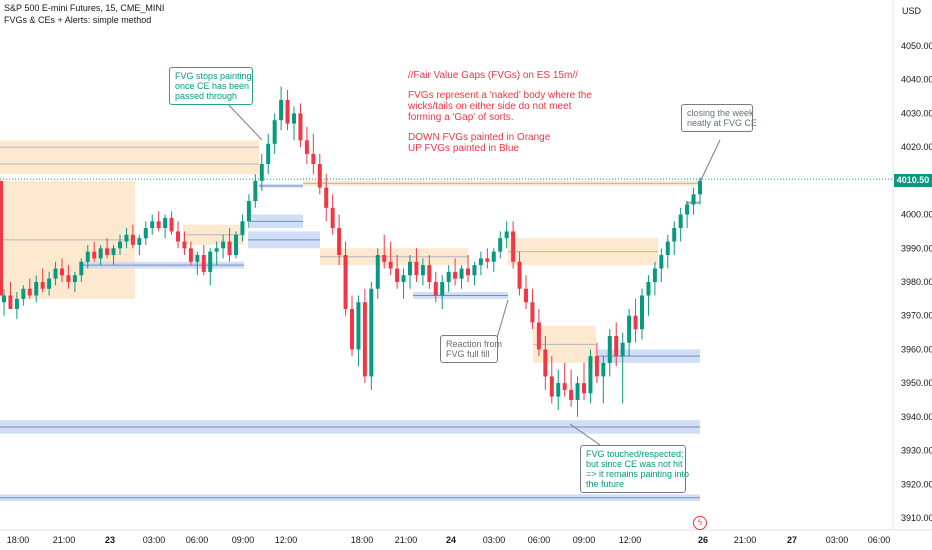  What do you see at coordinates (493, 75) in the screenshot?
I see `note-line: //Fair Value Gaps (FVGs) on ES 15m//` at bounding box center [493, 75].